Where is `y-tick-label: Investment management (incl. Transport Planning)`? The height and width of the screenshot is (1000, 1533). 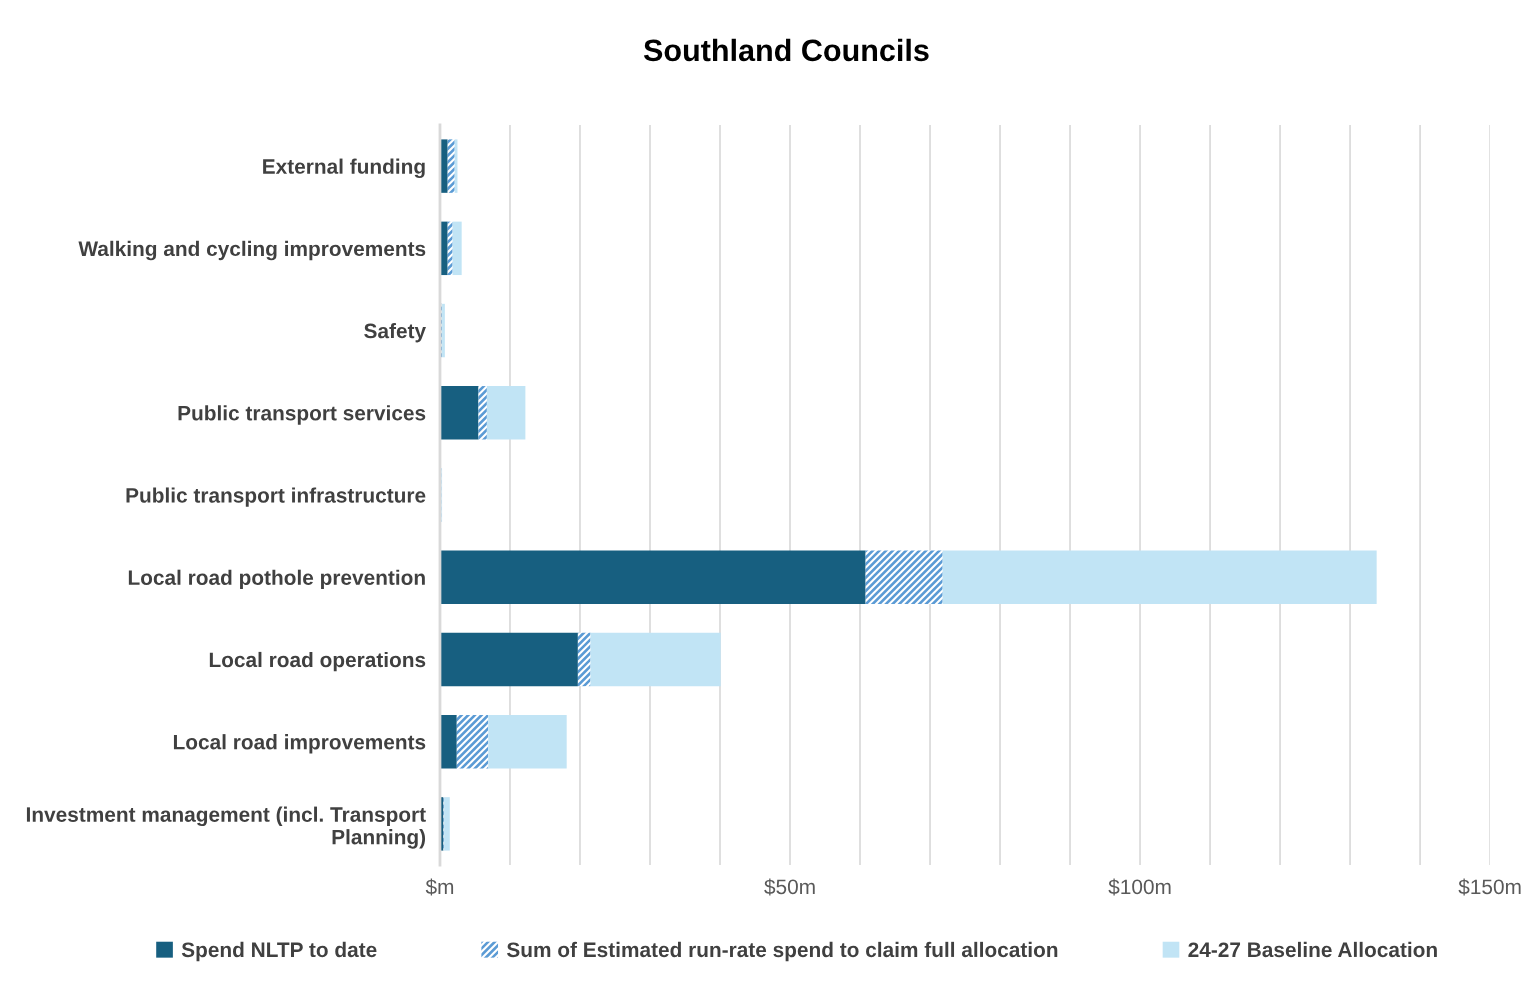
y-tick-label: Investment management (incl. Transport Planning) is located at coordinates (226, 827).